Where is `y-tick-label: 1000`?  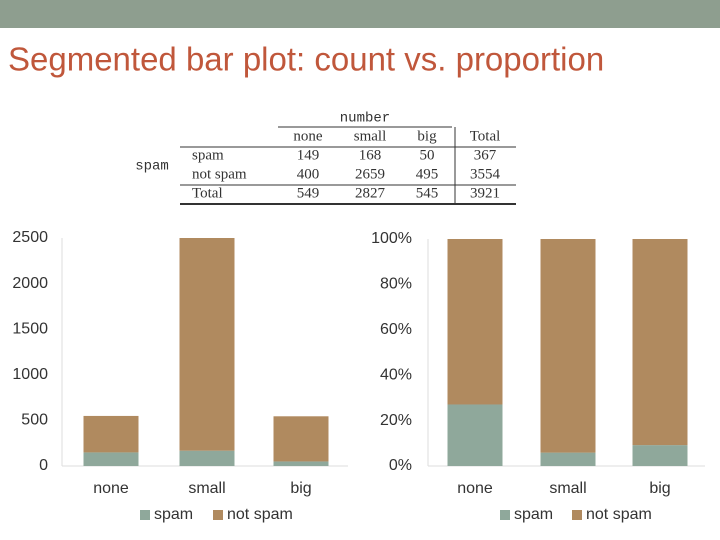 y-tick-label: 1000 is located at coordinates (30, 374).